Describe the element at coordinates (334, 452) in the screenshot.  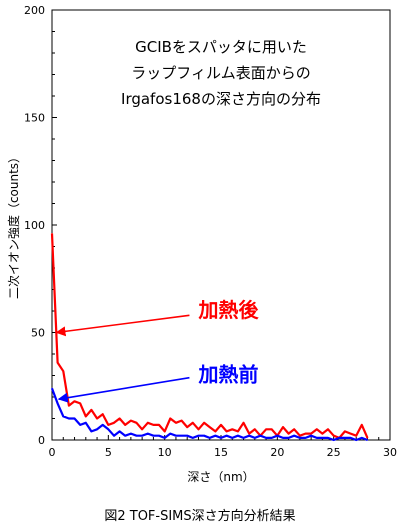
I see `x-tick-label: 25` at that location.